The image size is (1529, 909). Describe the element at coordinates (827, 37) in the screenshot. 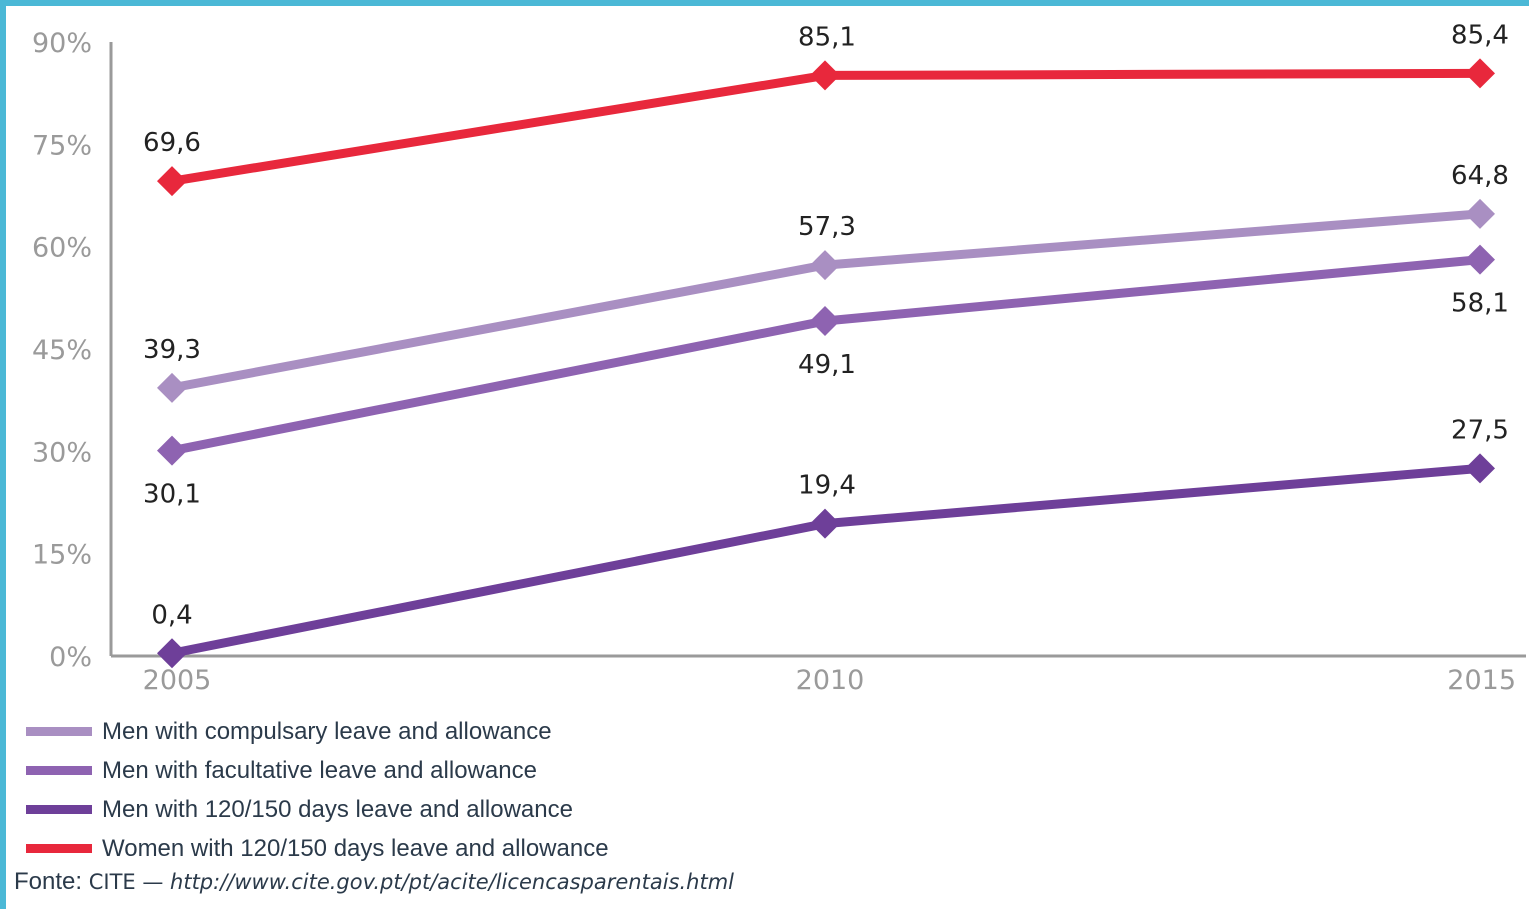

I see `data-label: 85,1` at that location.